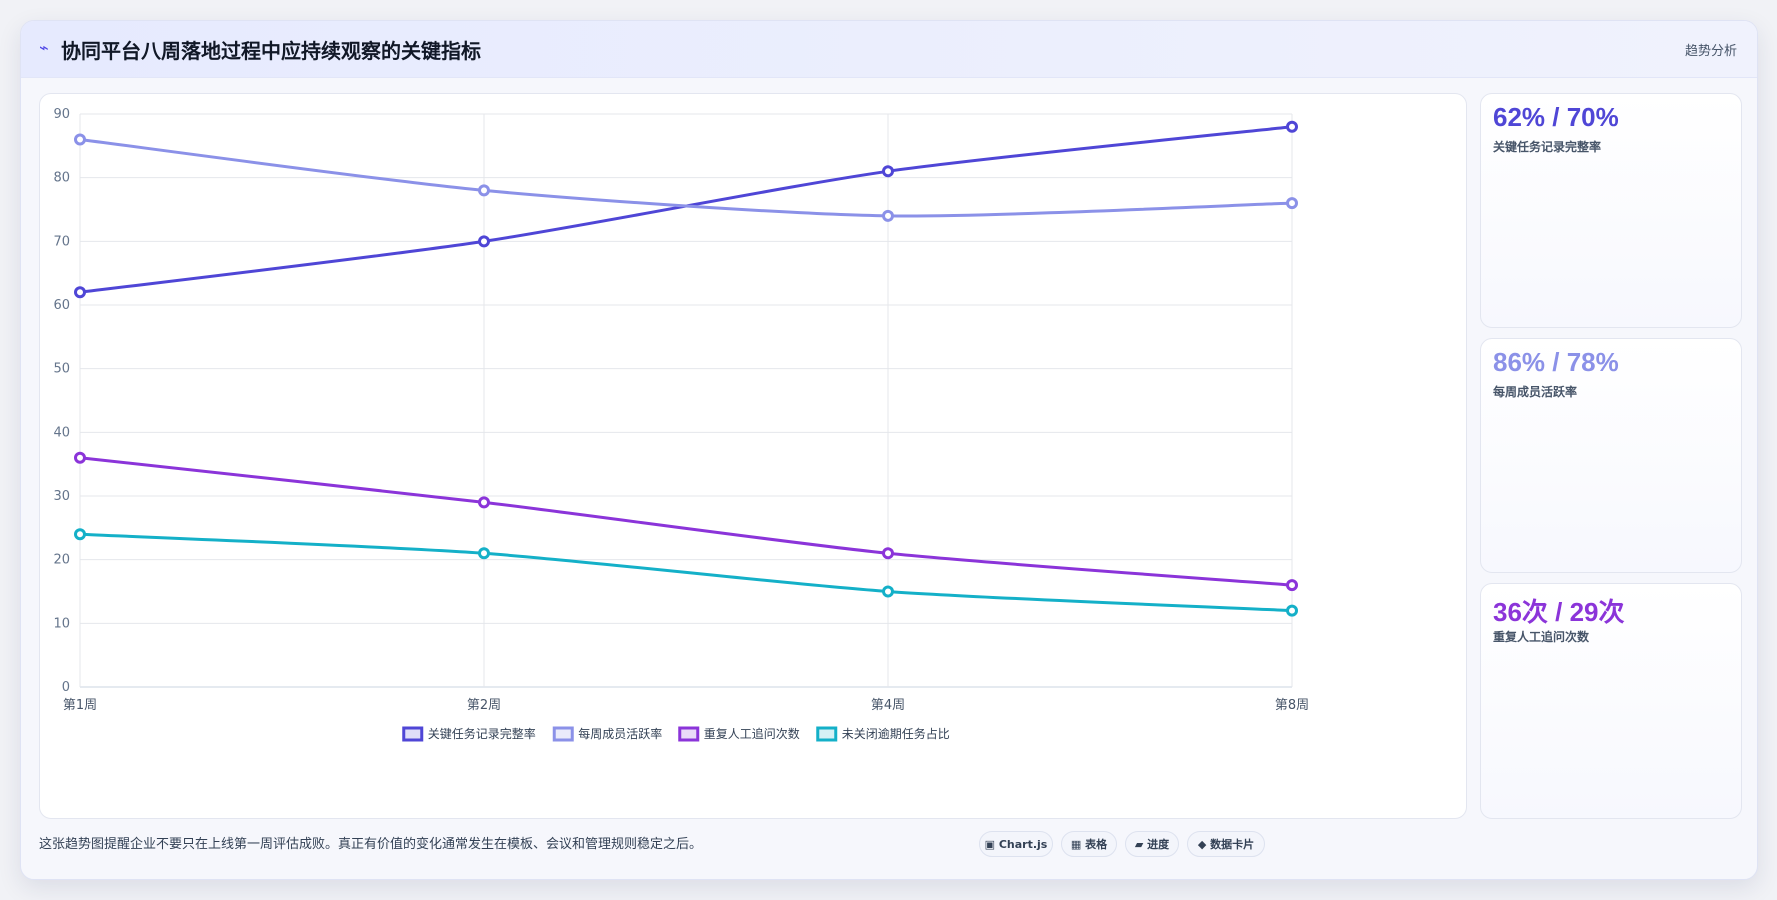  I want to click on x-tick-label: 第2周, so click(484, 705).